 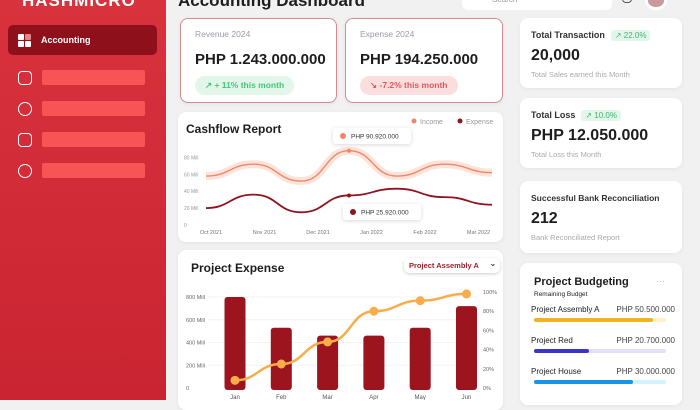 I want to click on x-tick-label: Jun, so click(x=467, y=397).